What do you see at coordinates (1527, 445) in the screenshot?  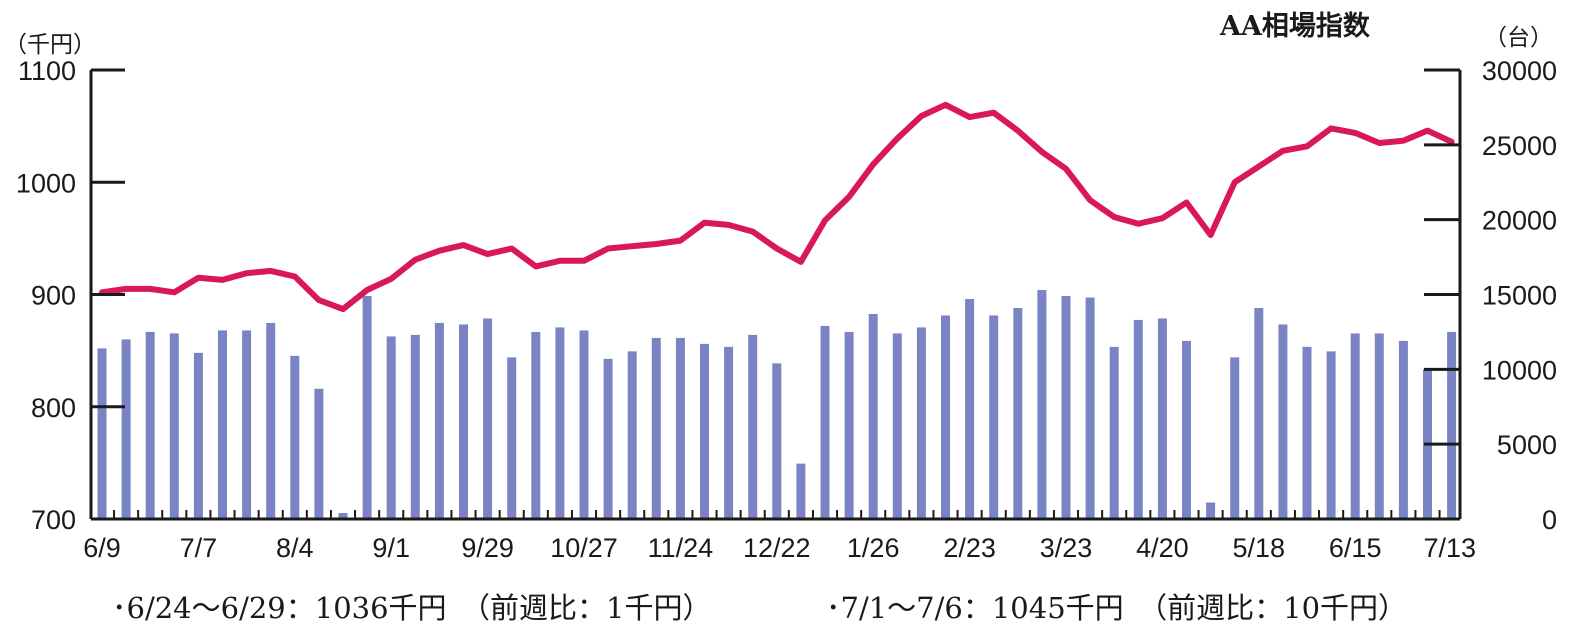 I see `right-tick-label: 5000` at bounding box center [1527, 445].